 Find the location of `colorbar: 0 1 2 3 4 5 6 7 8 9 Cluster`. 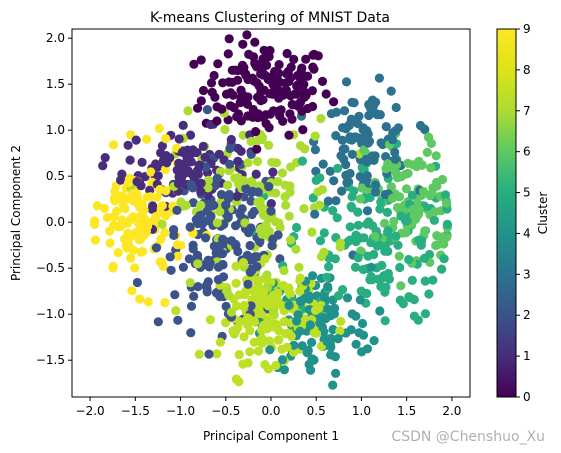

colorbar: 0 1 2 3 4 5 6 7 8 9 Cluster is located at coordinates (523, 213).